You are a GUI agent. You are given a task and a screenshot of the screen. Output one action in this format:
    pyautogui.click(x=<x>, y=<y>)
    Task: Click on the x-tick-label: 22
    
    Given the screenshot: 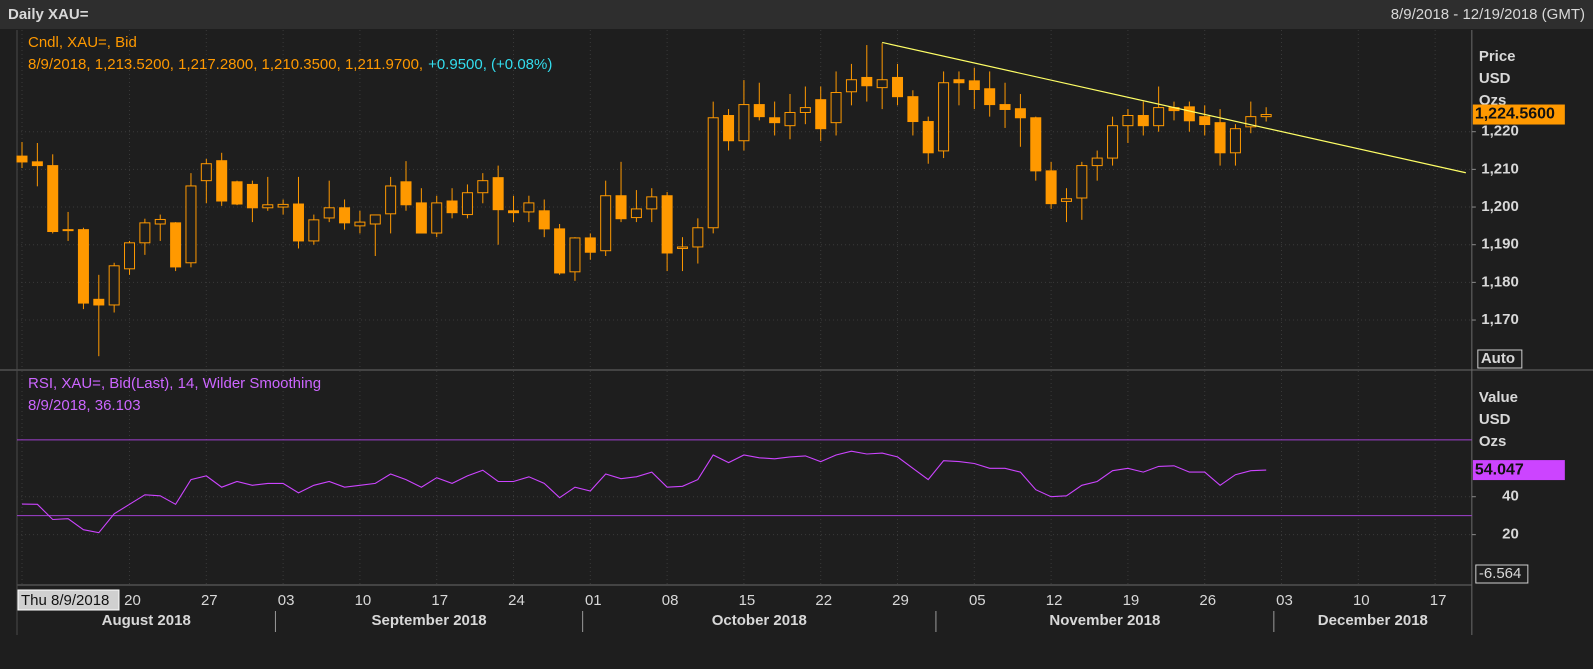 What is the action you would take?
    pyautogui.click(x=823, y=600)
    